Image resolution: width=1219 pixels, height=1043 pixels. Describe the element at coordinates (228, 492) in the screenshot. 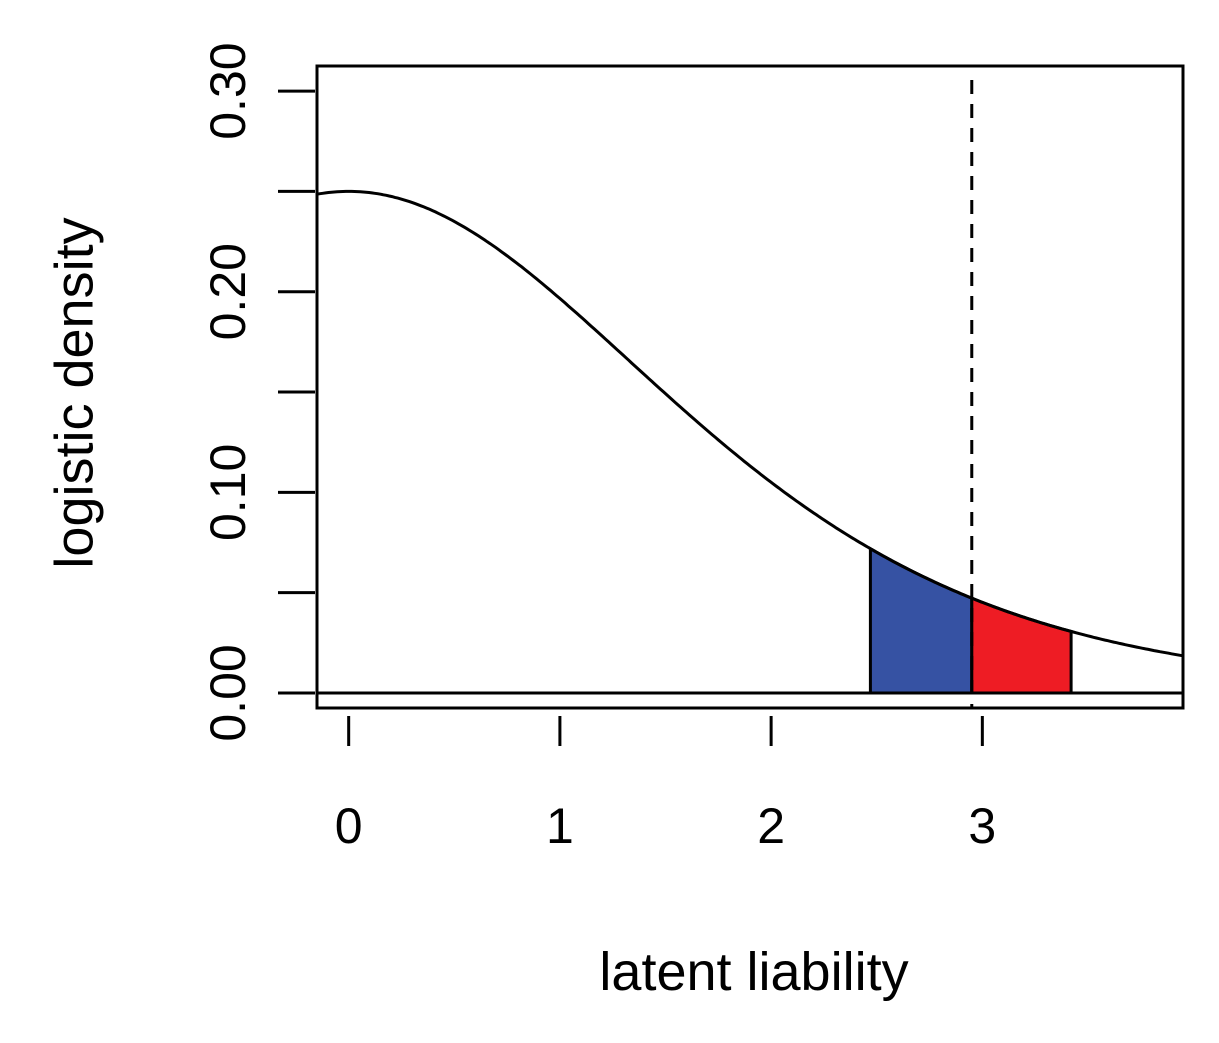

I see `y-tick-label: 0.10` at that location.